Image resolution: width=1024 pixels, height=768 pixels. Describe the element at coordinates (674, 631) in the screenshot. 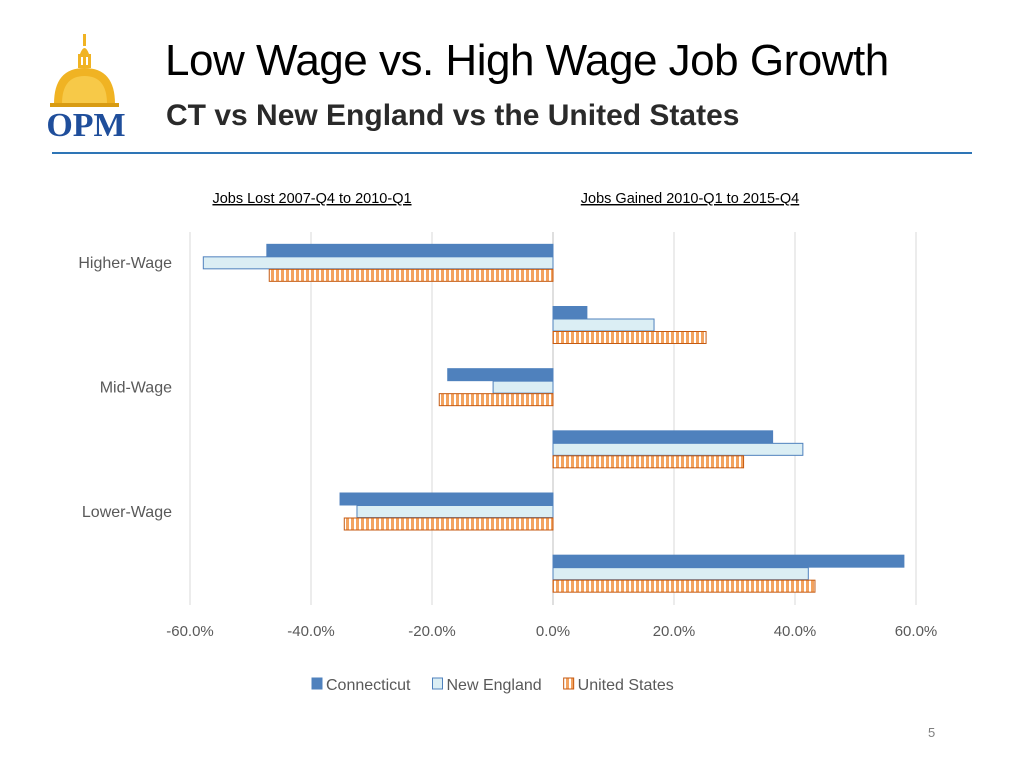

I see `x-tick-label: 20.0%` at that location.